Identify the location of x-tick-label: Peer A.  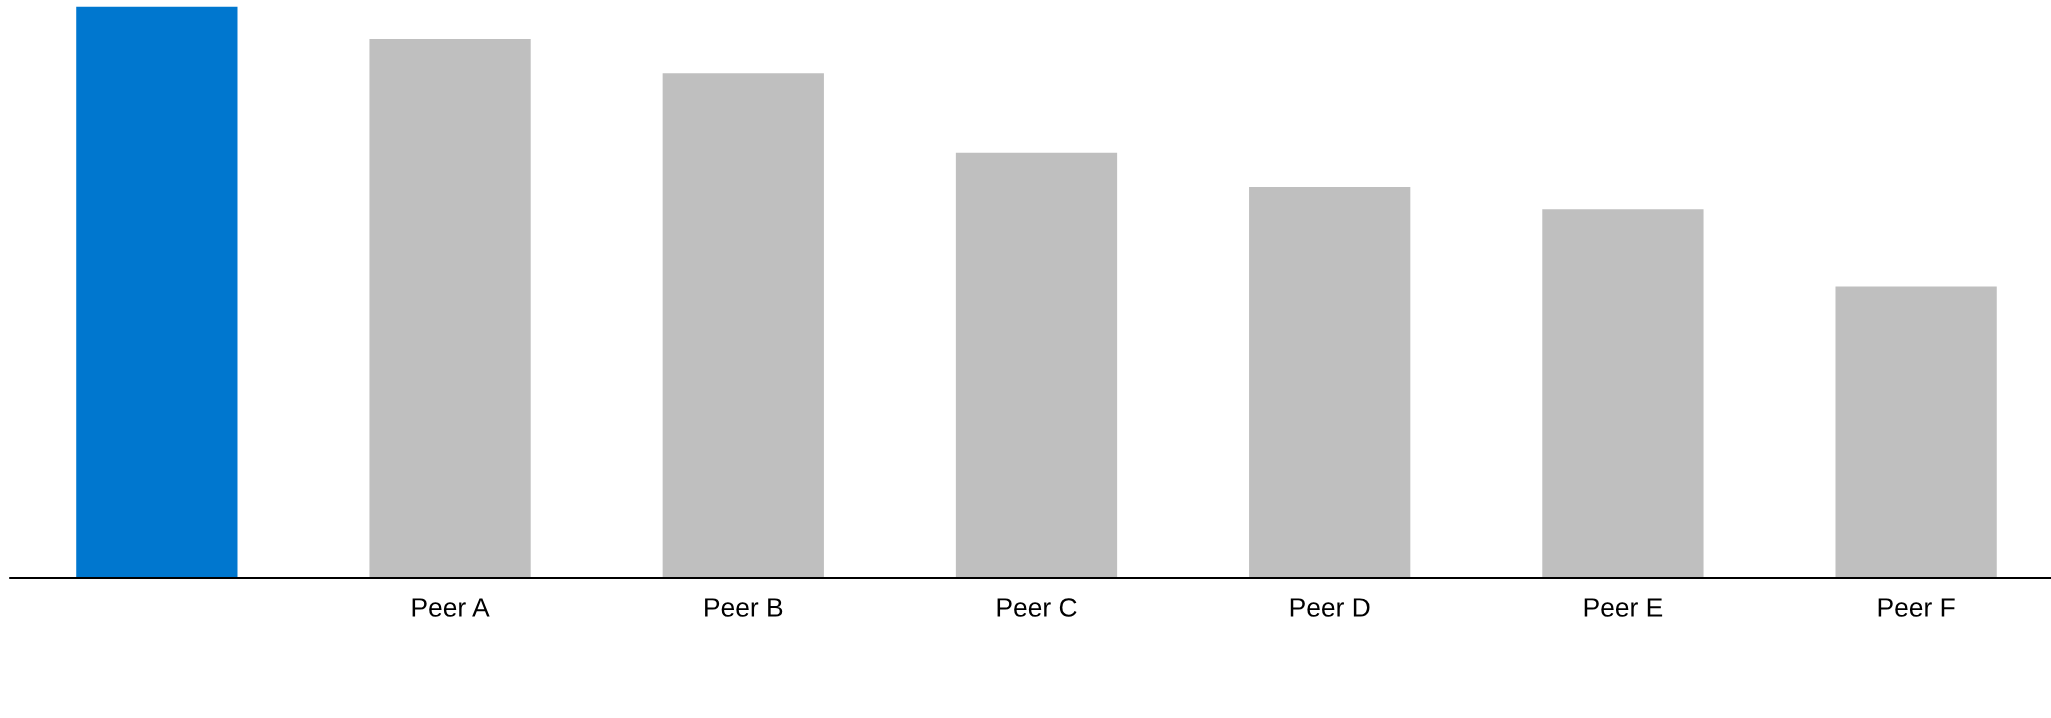
(451, 607).